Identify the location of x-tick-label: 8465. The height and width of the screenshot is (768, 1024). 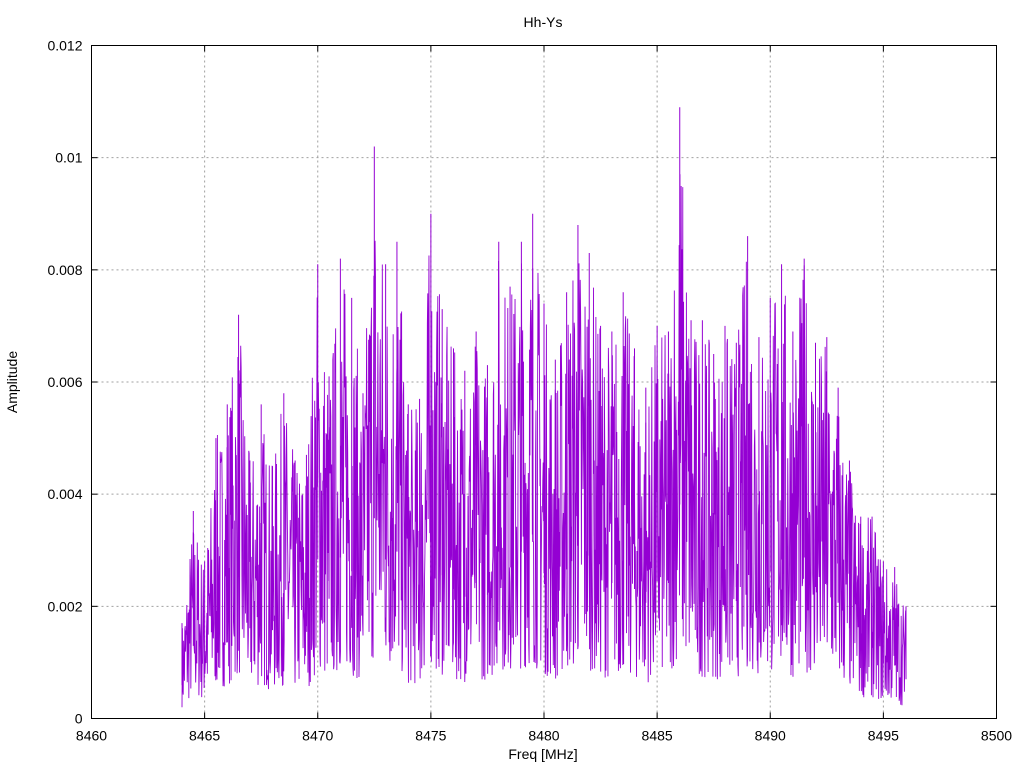
(204, 736).